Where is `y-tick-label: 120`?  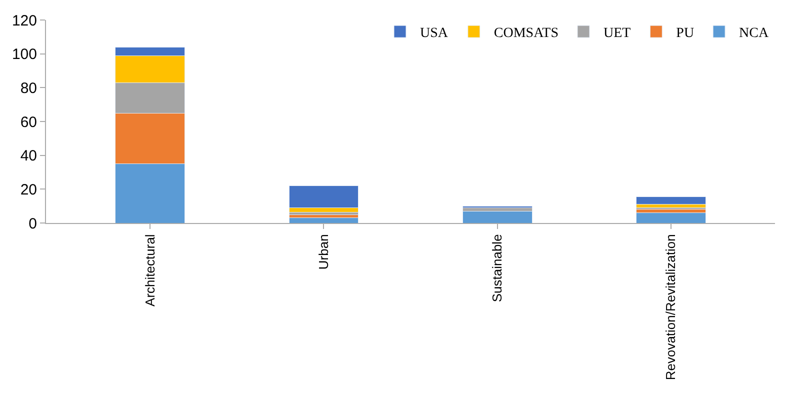
y-tick-label: 120 is located at coordinates (24, 21).